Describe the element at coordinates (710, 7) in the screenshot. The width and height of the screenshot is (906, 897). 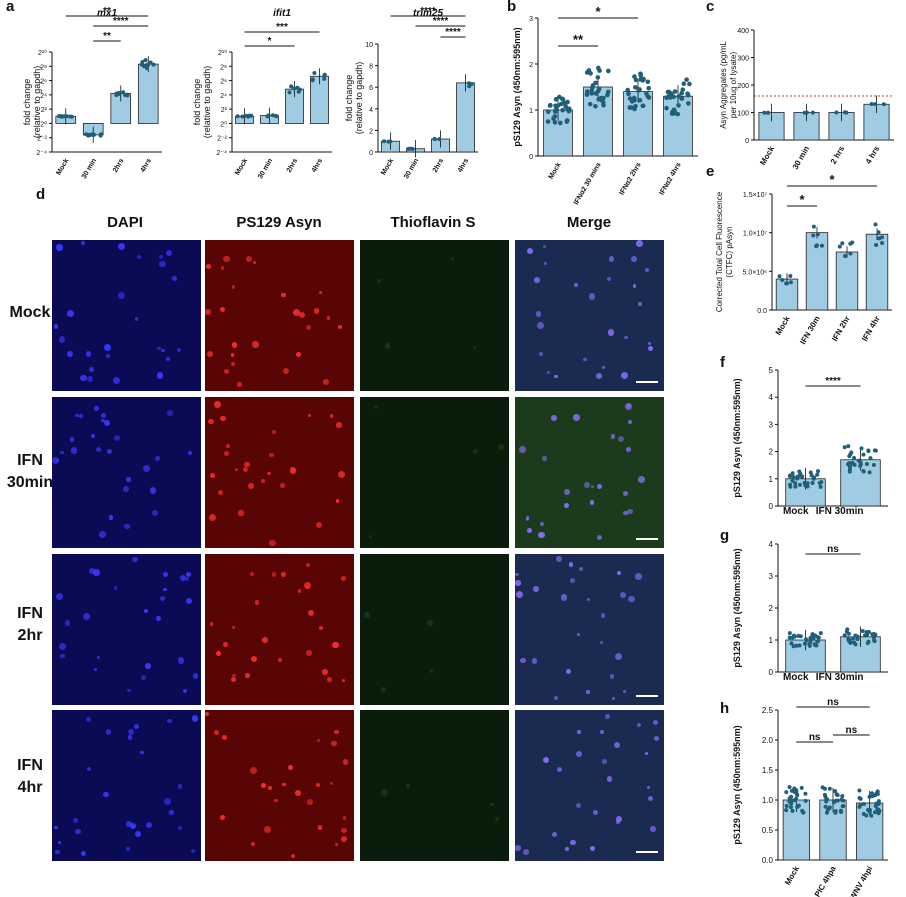
I see `panel-letter-c: c` at that location.